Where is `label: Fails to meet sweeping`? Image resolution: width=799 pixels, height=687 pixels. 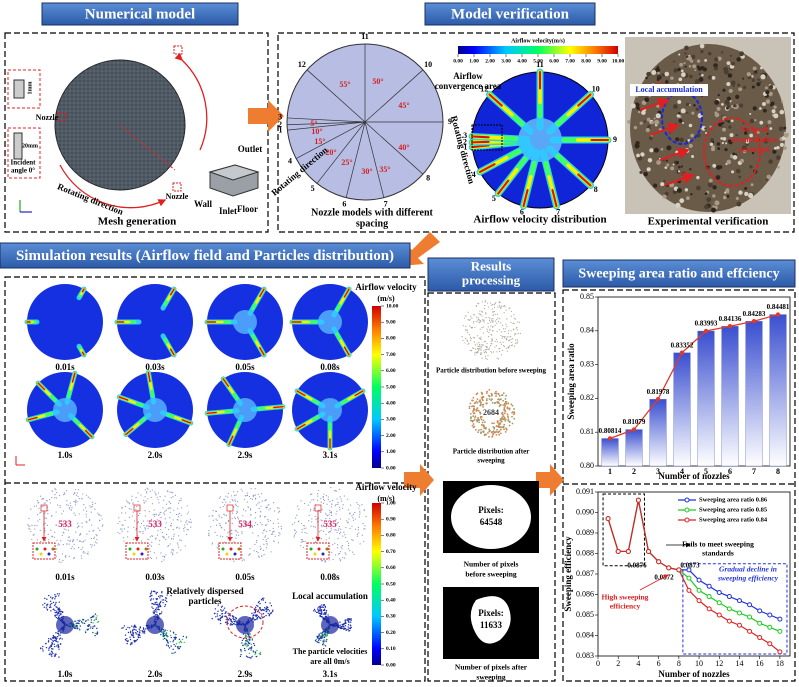
label: Fails to meet sweeping is located at coordinates (718, 544).